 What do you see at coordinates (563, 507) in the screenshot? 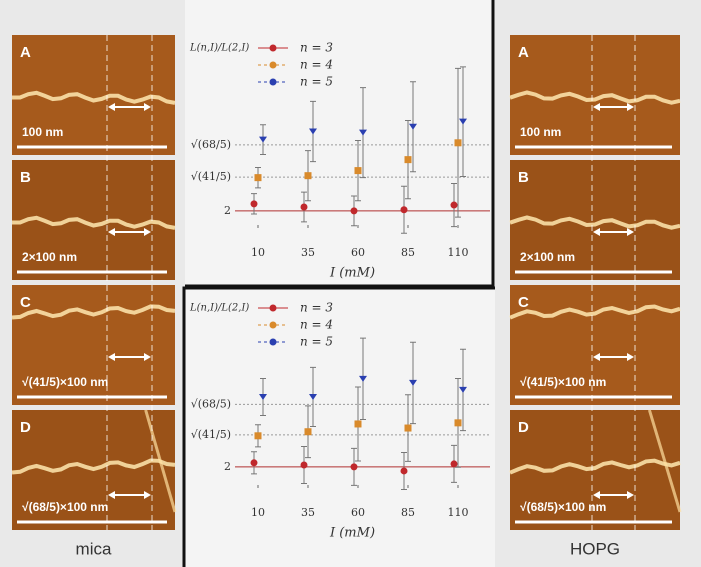
I see `scale-label: √(68/5)×100 nm` at bounding box center [563, 507].